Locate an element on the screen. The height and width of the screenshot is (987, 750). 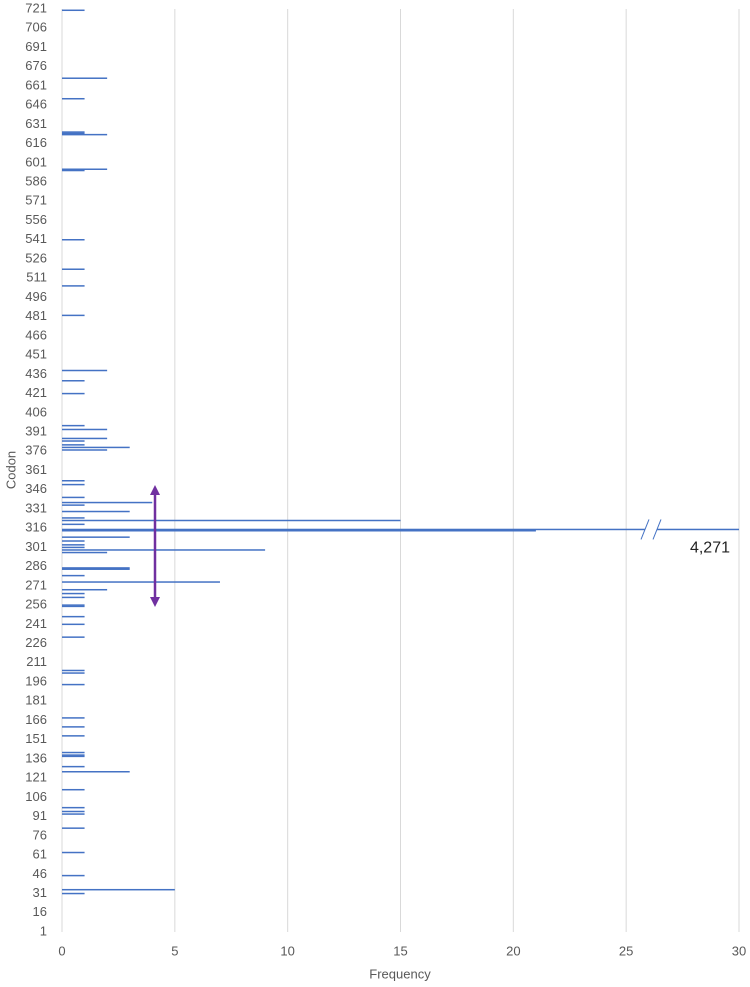
x-tick-label: 20 is located at coordinates (513, 950).